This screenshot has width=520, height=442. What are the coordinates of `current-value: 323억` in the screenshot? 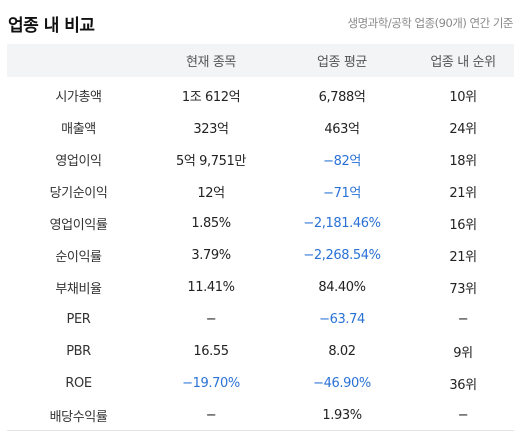 It's located at (211, 129).